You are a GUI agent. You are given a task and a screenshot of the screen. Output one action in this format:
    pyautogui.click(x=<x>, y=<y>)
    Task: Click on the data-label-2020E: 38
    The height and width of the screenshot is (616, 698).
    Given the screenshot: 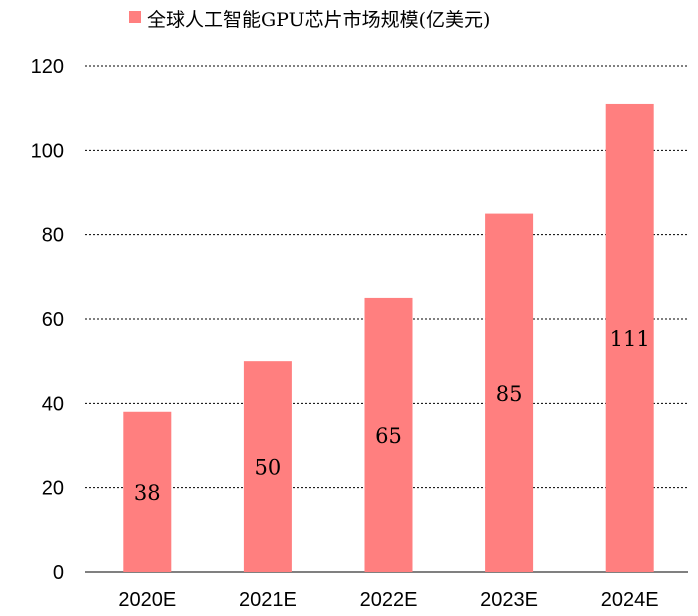 What is the action you would take?
    pyautogui.click(x=147, y=493)
    